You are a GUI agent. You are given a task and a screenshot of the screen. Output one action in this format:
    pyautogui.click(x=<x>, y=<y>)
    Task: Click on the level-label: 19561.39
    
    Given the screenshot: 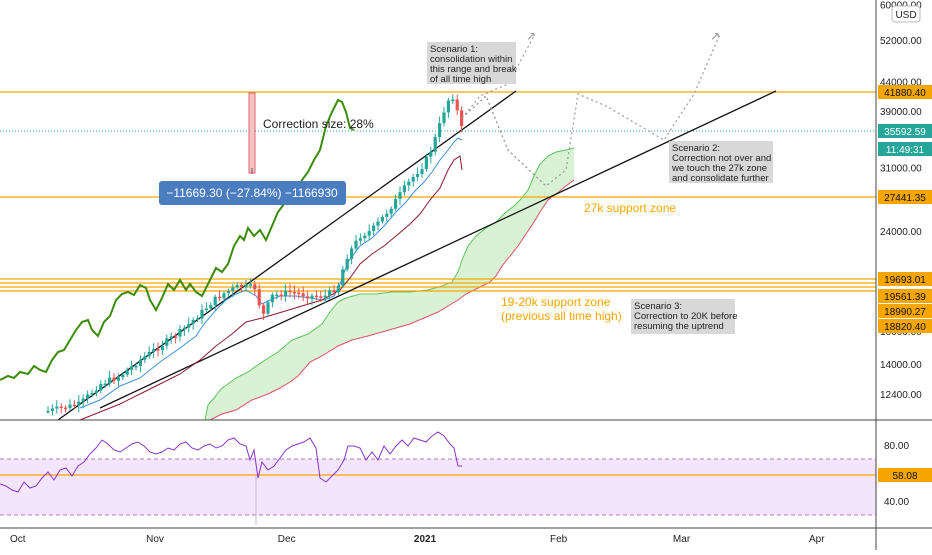 What is the action you would take?
    pyautogui.click(x=905, y=297)
    